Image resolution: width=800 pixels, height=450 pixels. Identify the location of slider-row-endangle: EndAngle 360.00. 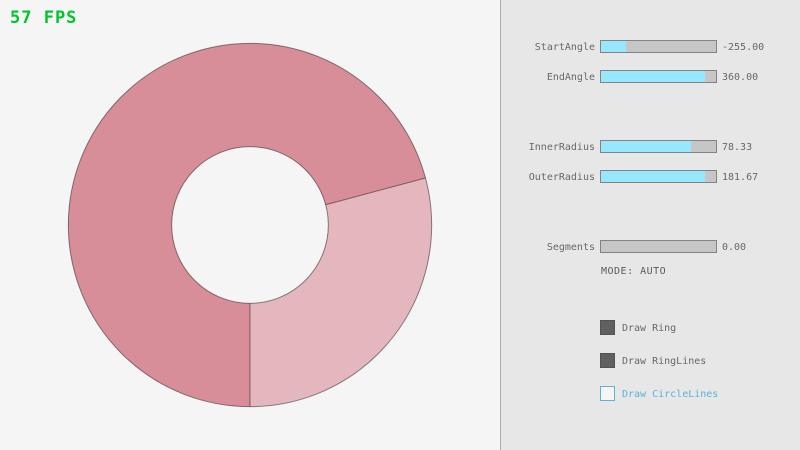
(650, 76).